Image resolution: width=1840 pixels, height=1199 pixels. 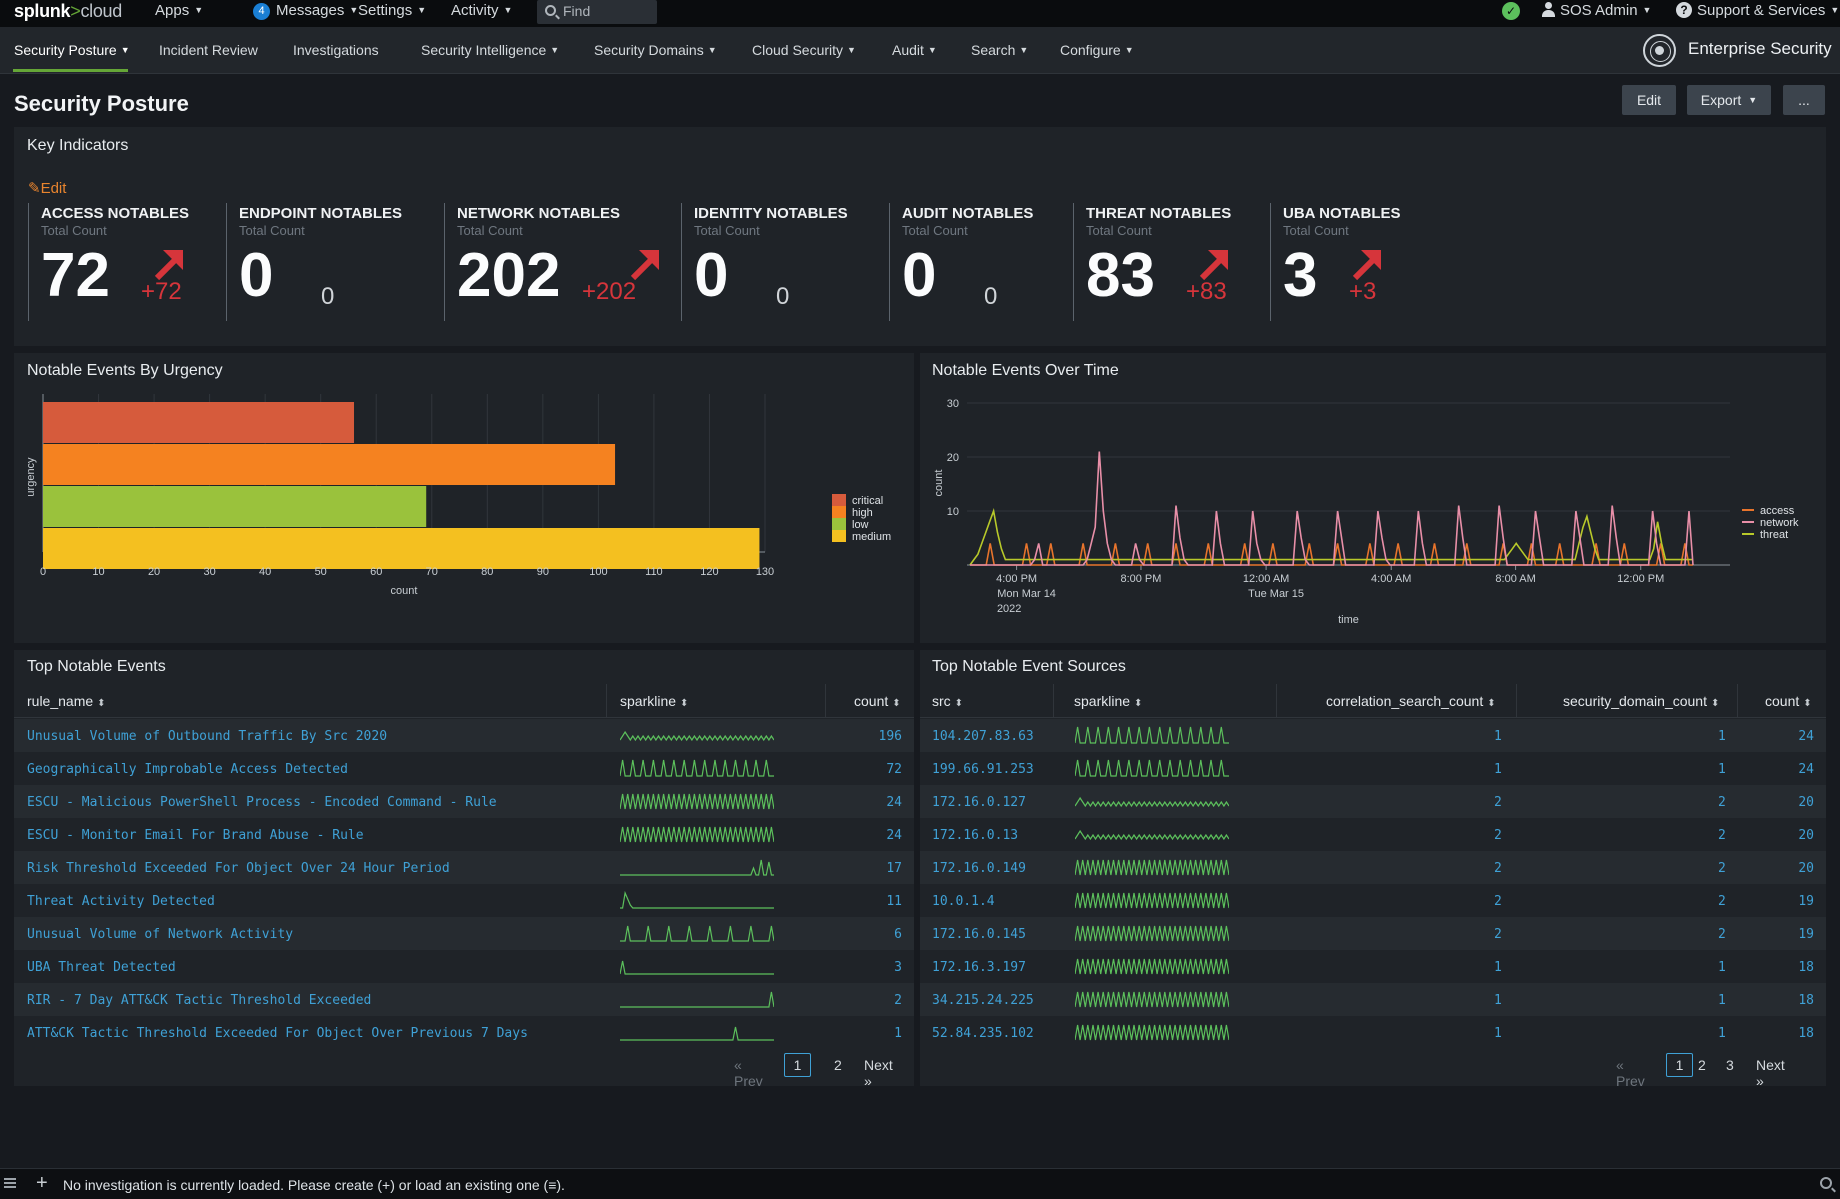 What do you see at coordinates (1411, 701) in the screenshot?
I see `col-correlation-search-count: correlation_search_count ⬍` at bounding box center [1411, 701].